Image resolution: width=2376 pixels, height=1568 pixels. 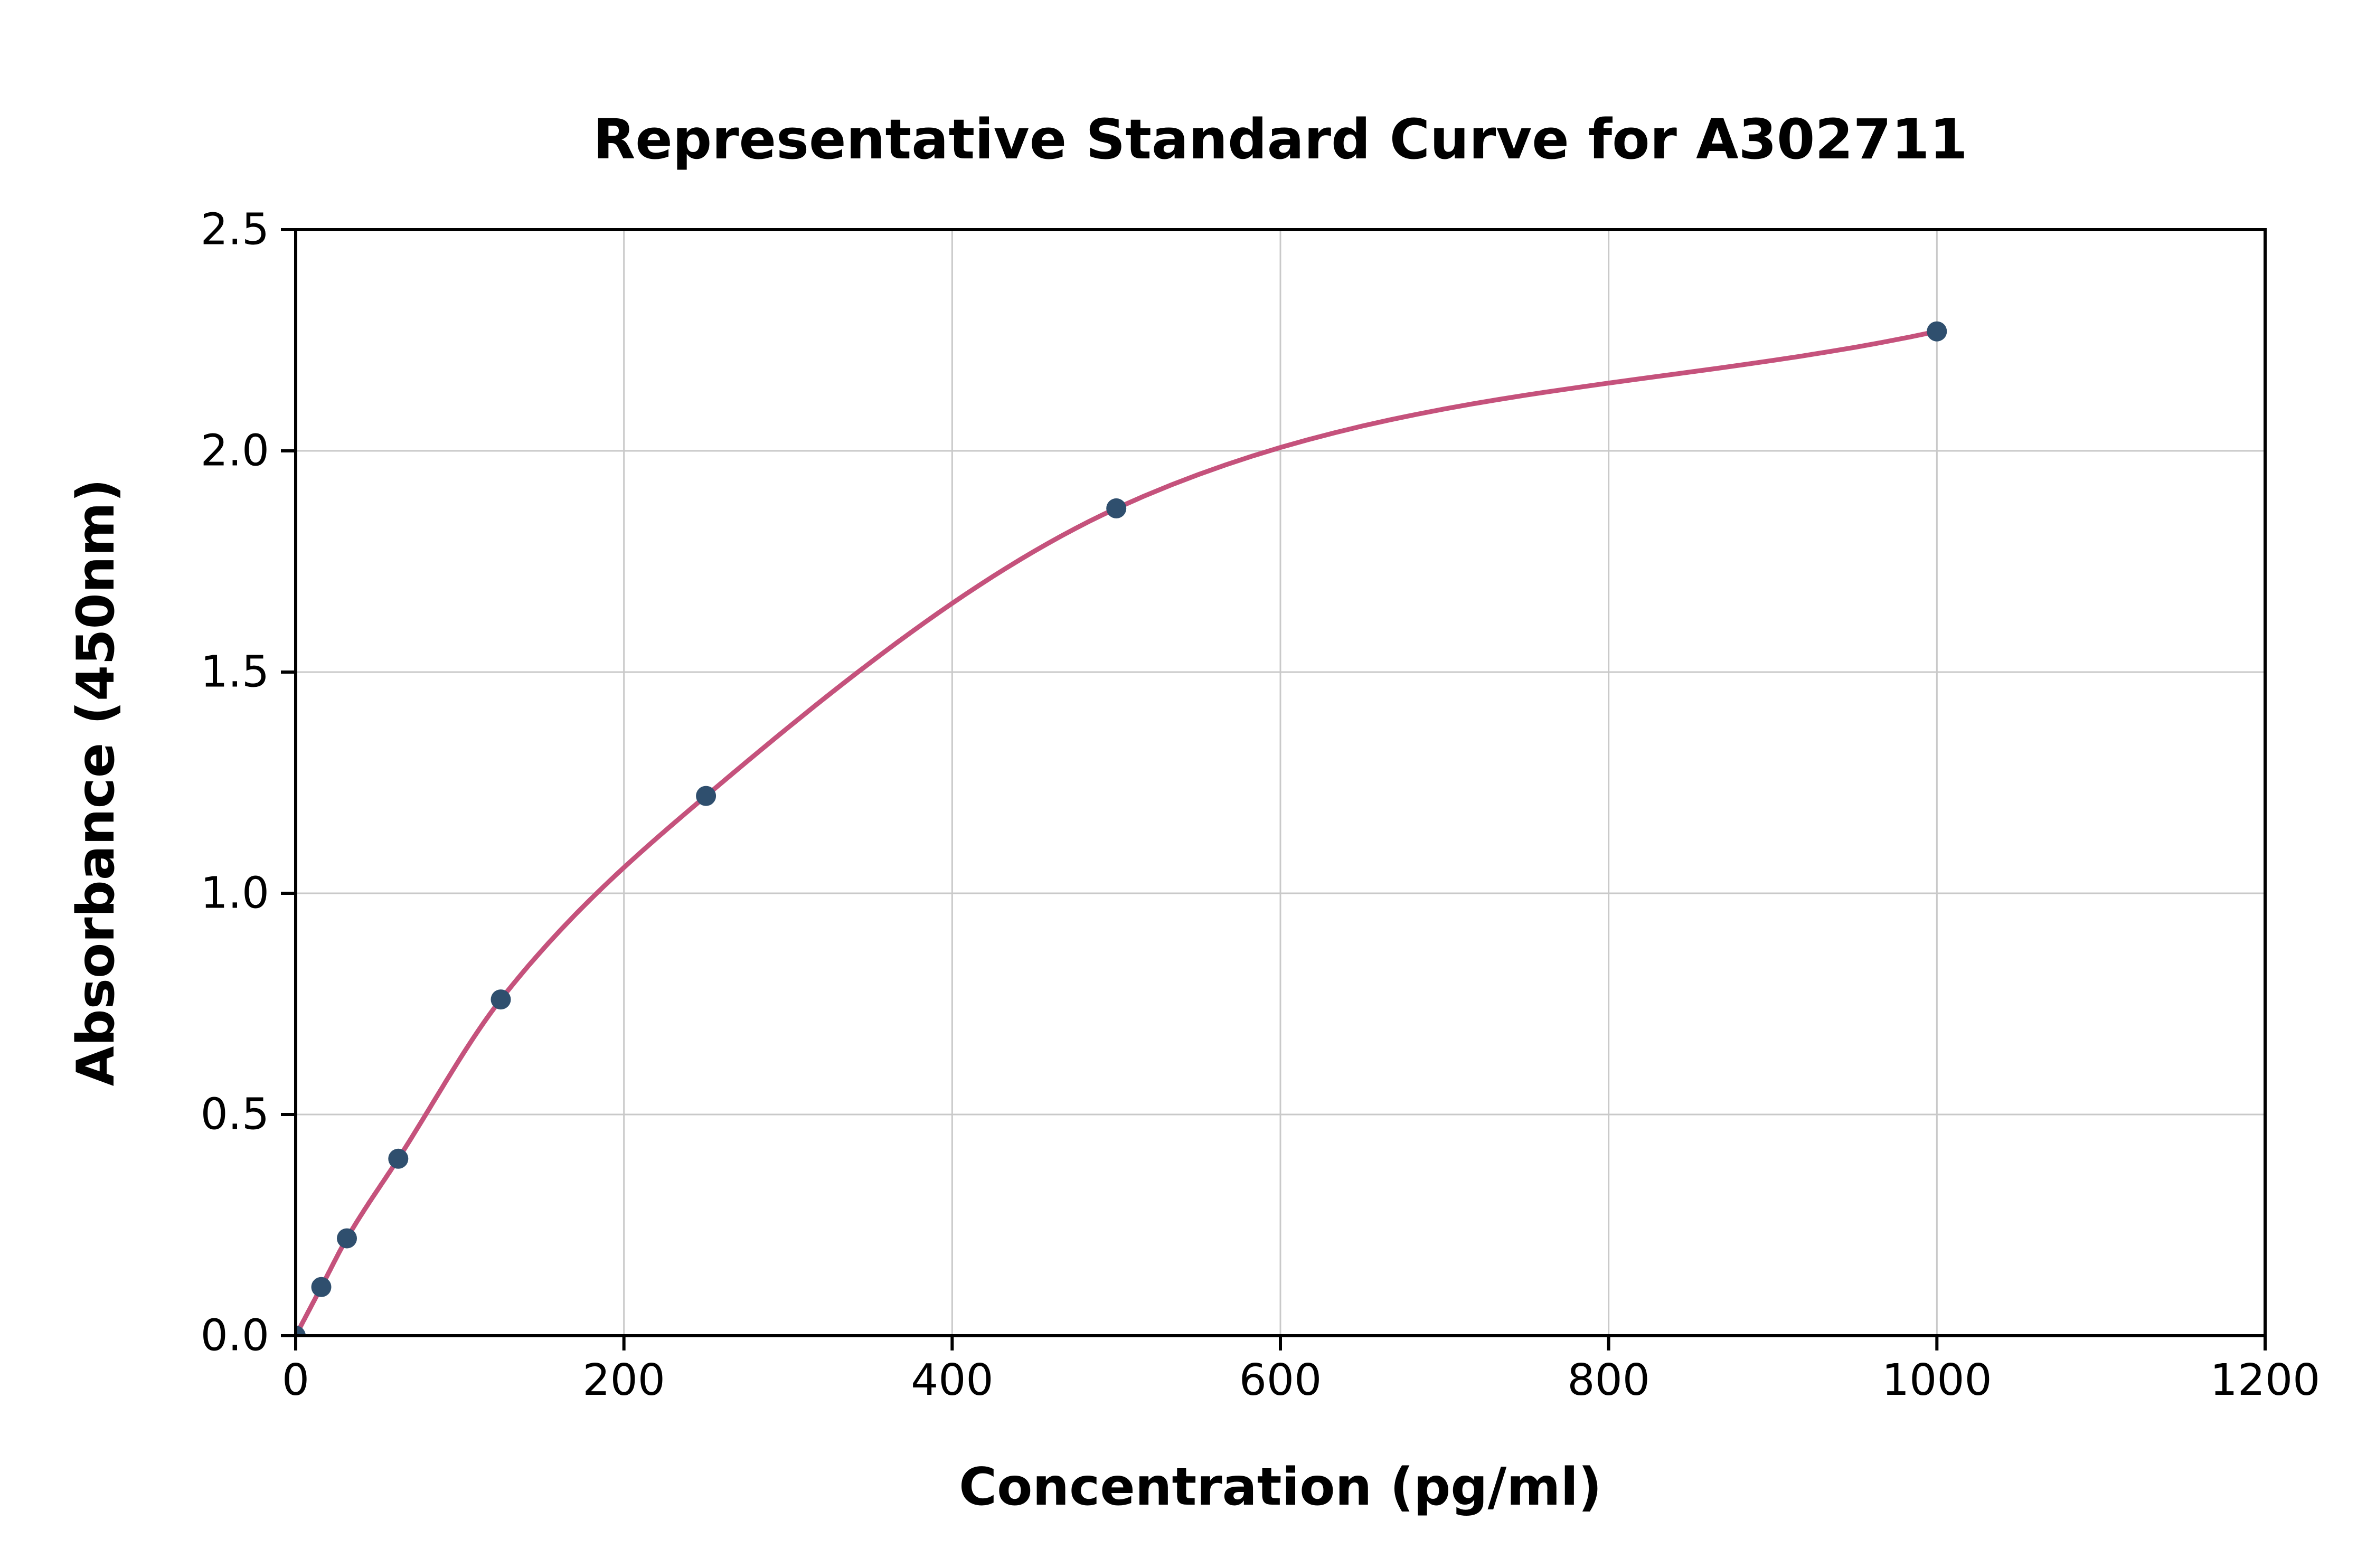 What do you see at coordinates (952, 1380) in the screenshot?
I see `x-tick-label: 400` at bounding box center [952, 1380].